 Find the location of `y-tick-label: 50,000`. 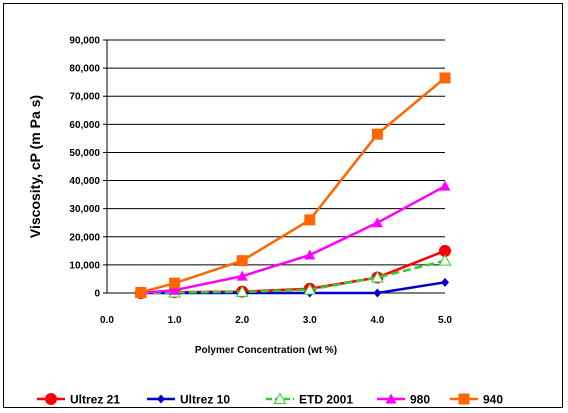

y-tick-label: 50,000 is located at coordinates (84, 153).